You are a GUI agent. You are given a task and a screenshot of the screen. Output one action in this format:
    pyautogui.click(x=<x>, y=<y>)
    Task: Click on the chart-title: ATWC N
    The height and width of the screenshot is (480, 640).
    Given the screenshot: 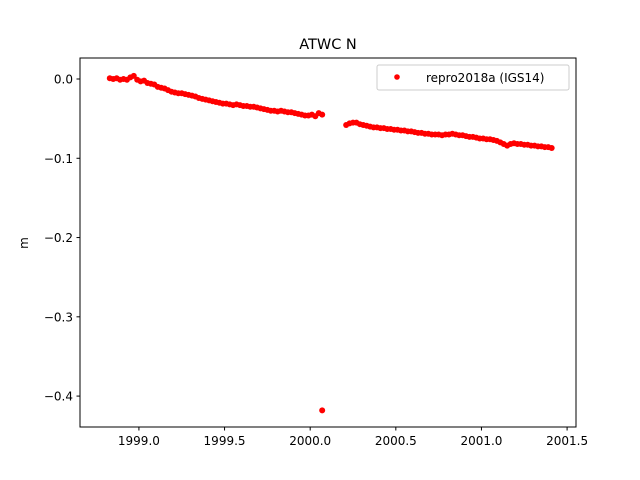 What is the action you would take?
    pyautogui.click(x=328, y=45)
    